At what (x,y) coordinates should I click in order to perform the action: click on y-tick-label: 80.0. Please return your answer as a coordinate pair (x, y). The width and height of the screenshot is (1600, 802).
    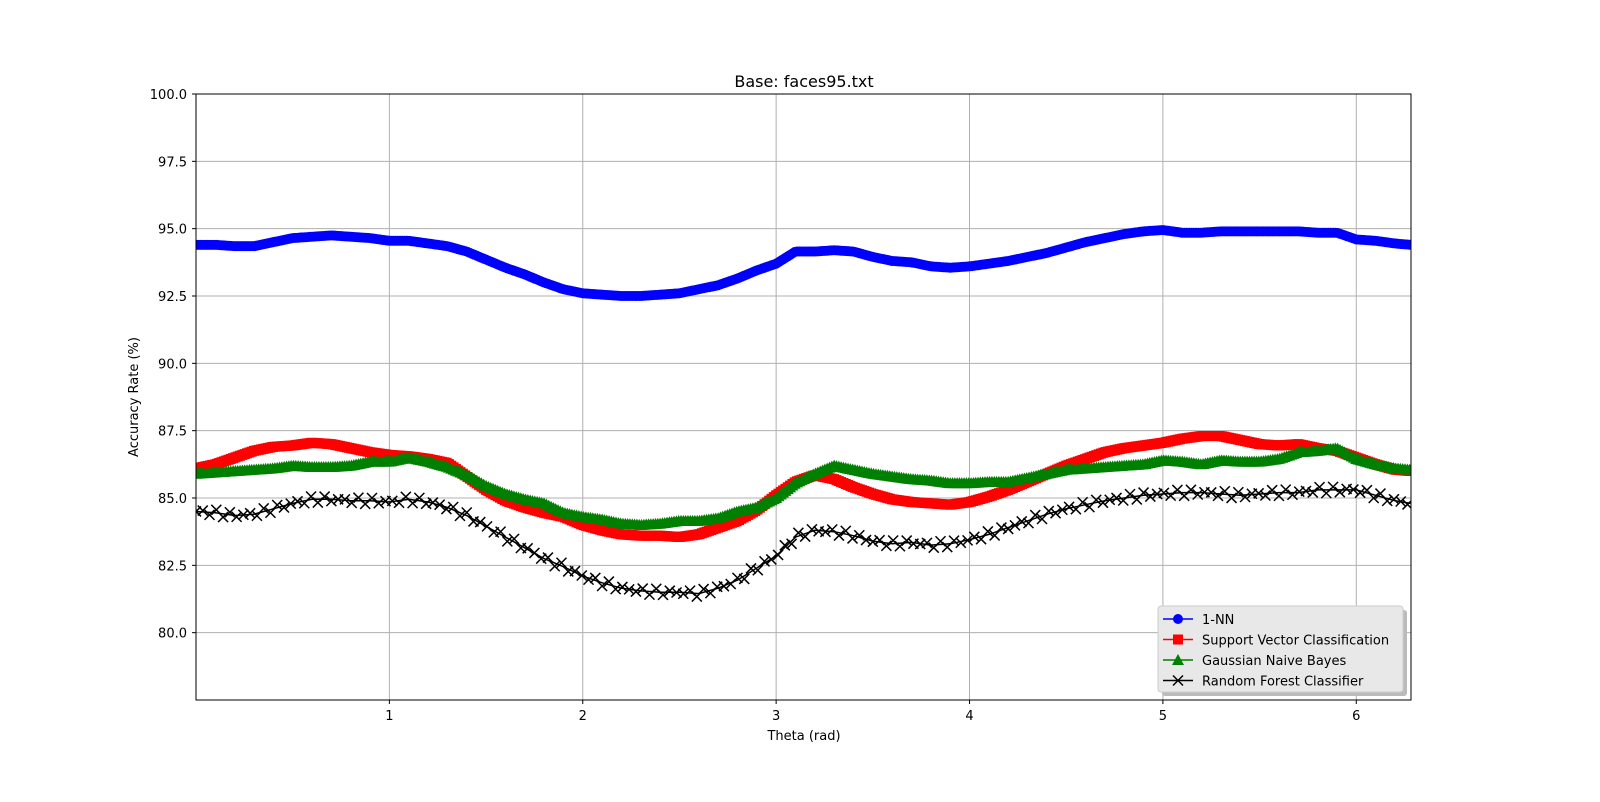
    Looking at the image, I should click on (172, 634).